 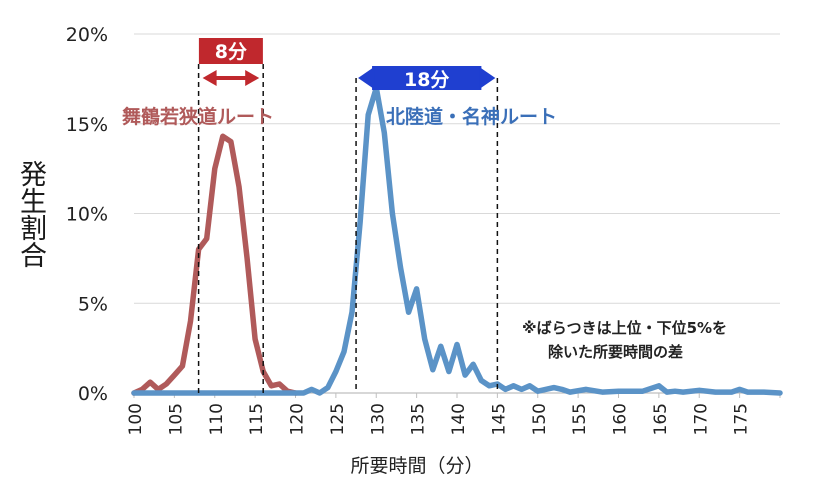 I want to click on x-tick-label: 120, so click(x=298, y=419).